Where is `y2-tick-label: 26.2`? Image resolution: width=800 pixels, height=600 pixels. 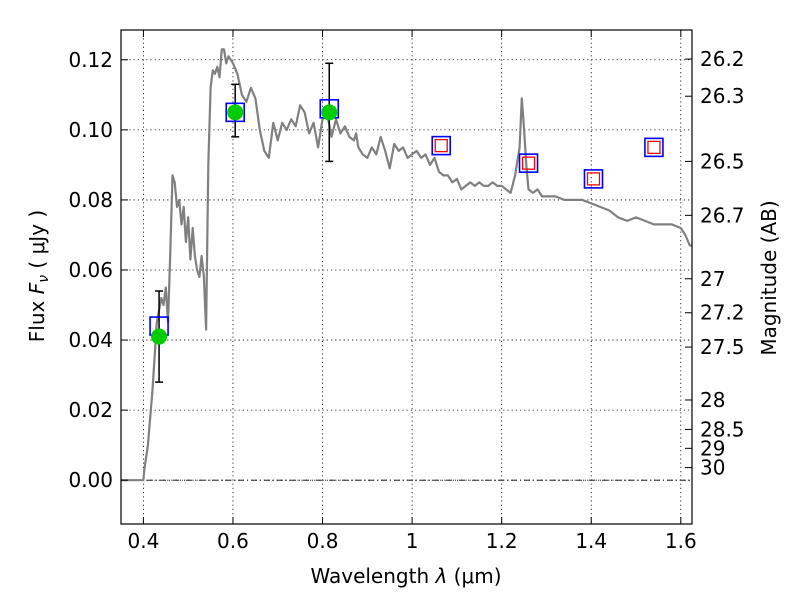 y2-tick-label: 26.2 is located at coordinates (722, 59).